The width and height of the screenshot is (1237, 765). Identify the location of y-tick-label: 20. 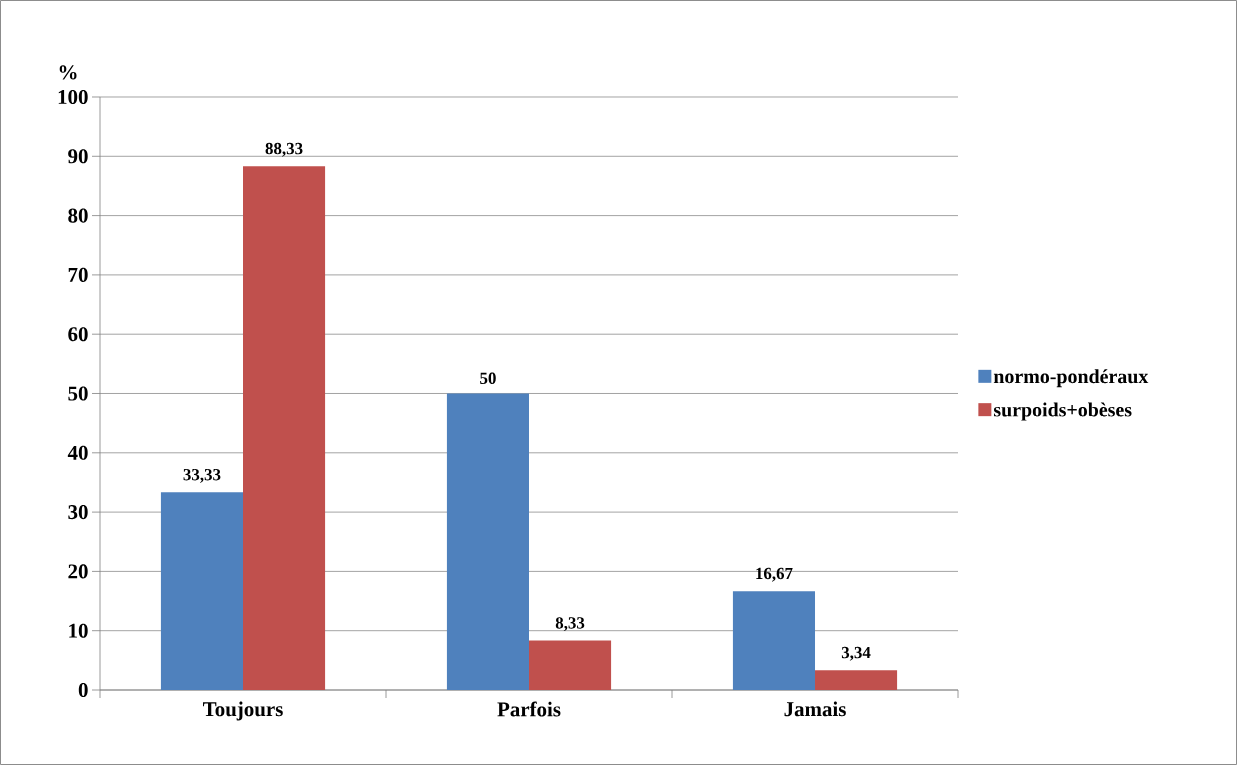
(78, 571).